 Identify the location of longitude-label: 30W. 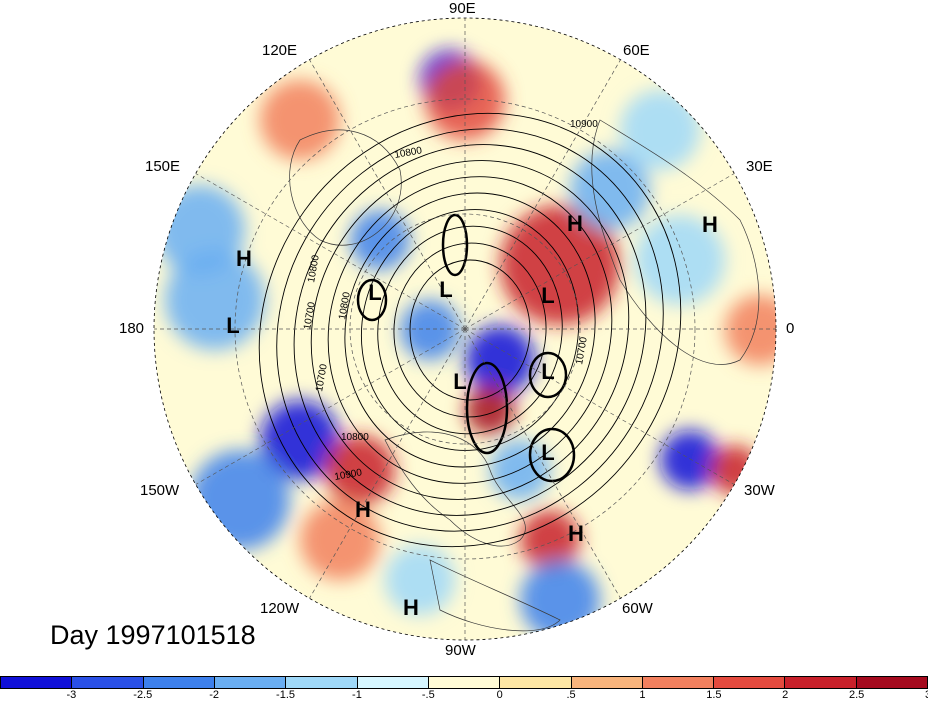
(759, 490).